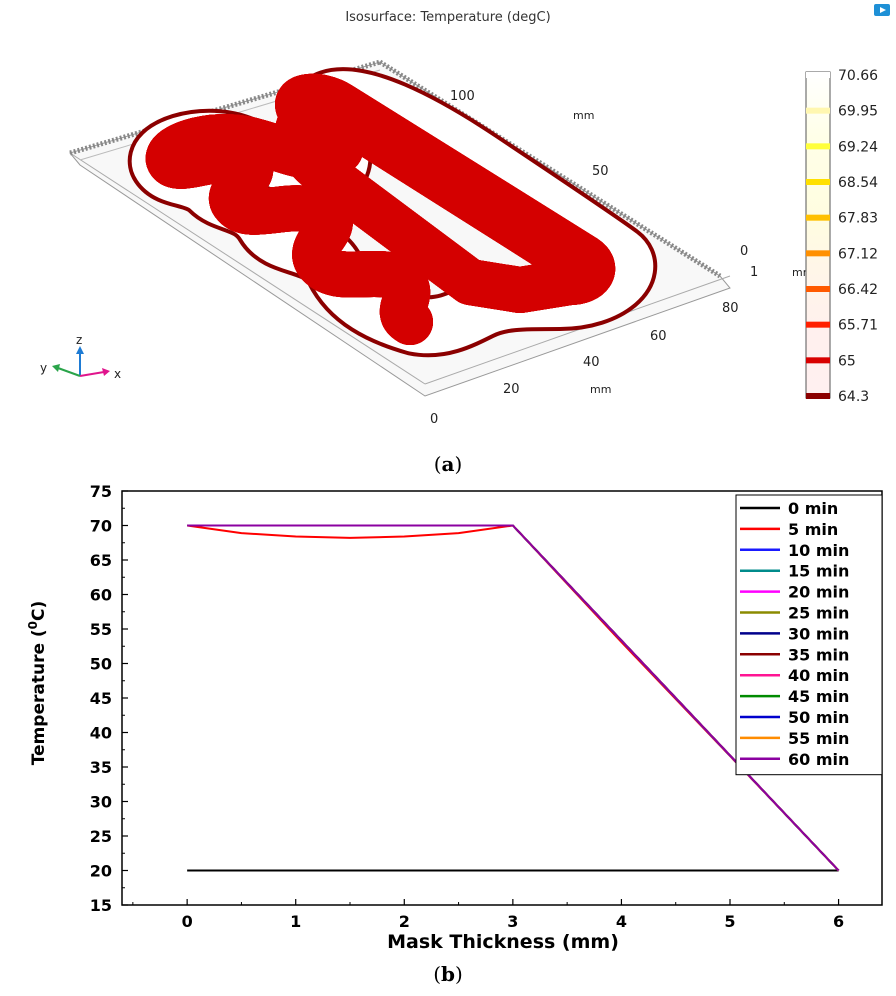  Describe the element at coordinates (503, 942) in the screenshot. I see `x-axis-label: Mask Thickness (mm)` at that location.